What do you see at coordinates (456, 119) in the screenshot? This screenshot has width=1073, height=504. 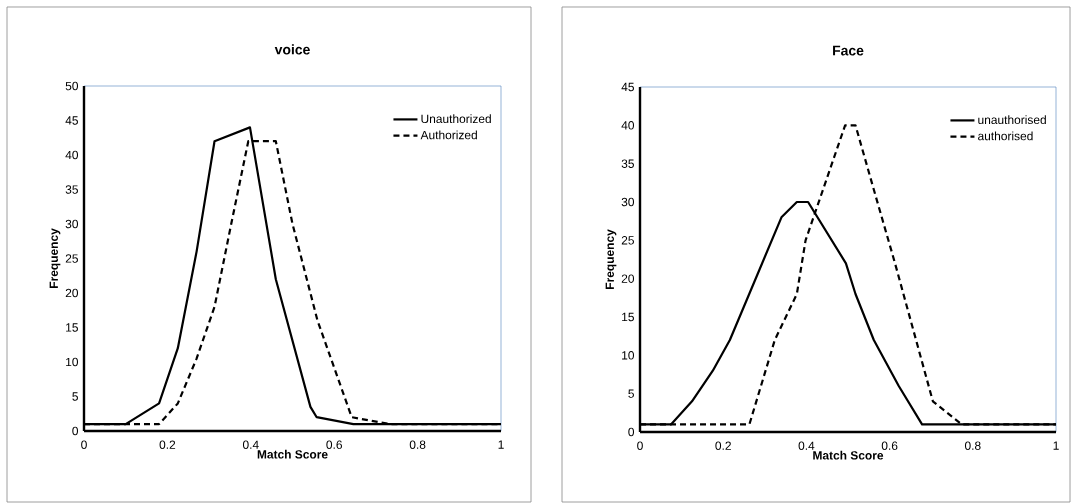 I see `legend-label: Unauthorized` at bounding box center [456, 119].